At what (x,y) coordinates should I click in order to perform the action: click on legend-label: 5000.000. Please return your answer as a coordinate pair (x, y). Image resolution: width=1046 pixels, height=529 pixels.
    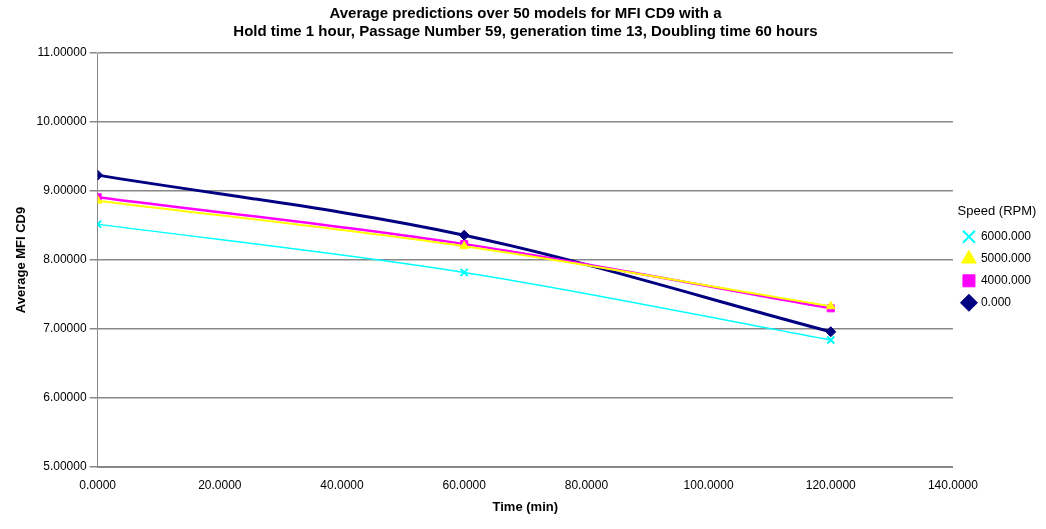
    Looking at the image, I should click on (1006, 258).